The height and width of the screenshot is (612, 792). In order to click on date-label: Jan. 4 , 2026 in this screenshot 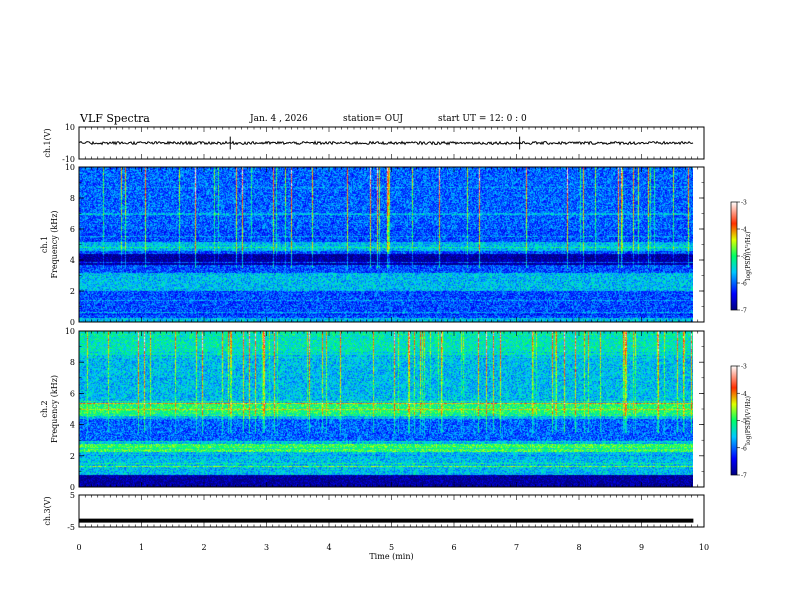, I will do `click(279, 119)`.